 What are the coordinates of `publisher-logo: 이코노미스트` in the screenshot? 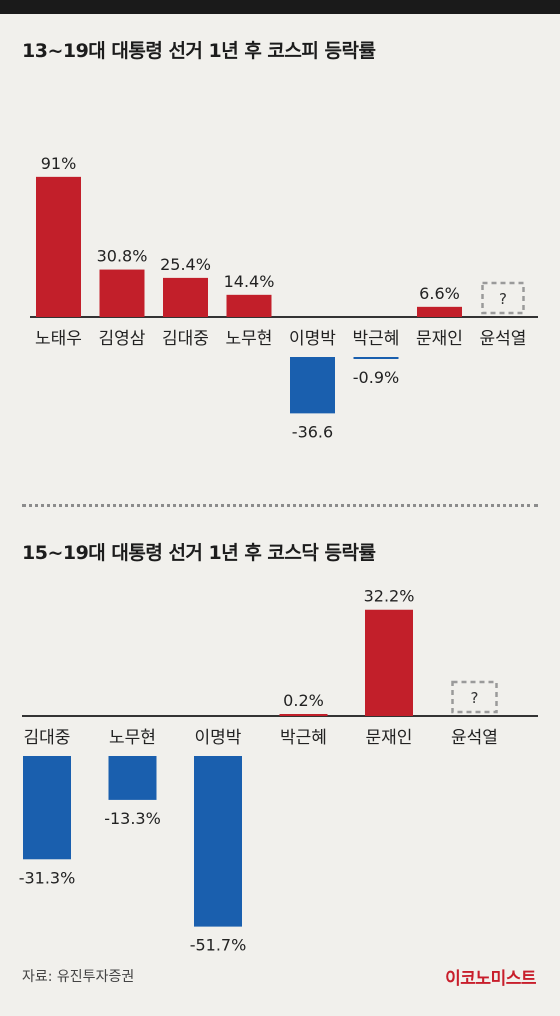 It's located at (490, 979).